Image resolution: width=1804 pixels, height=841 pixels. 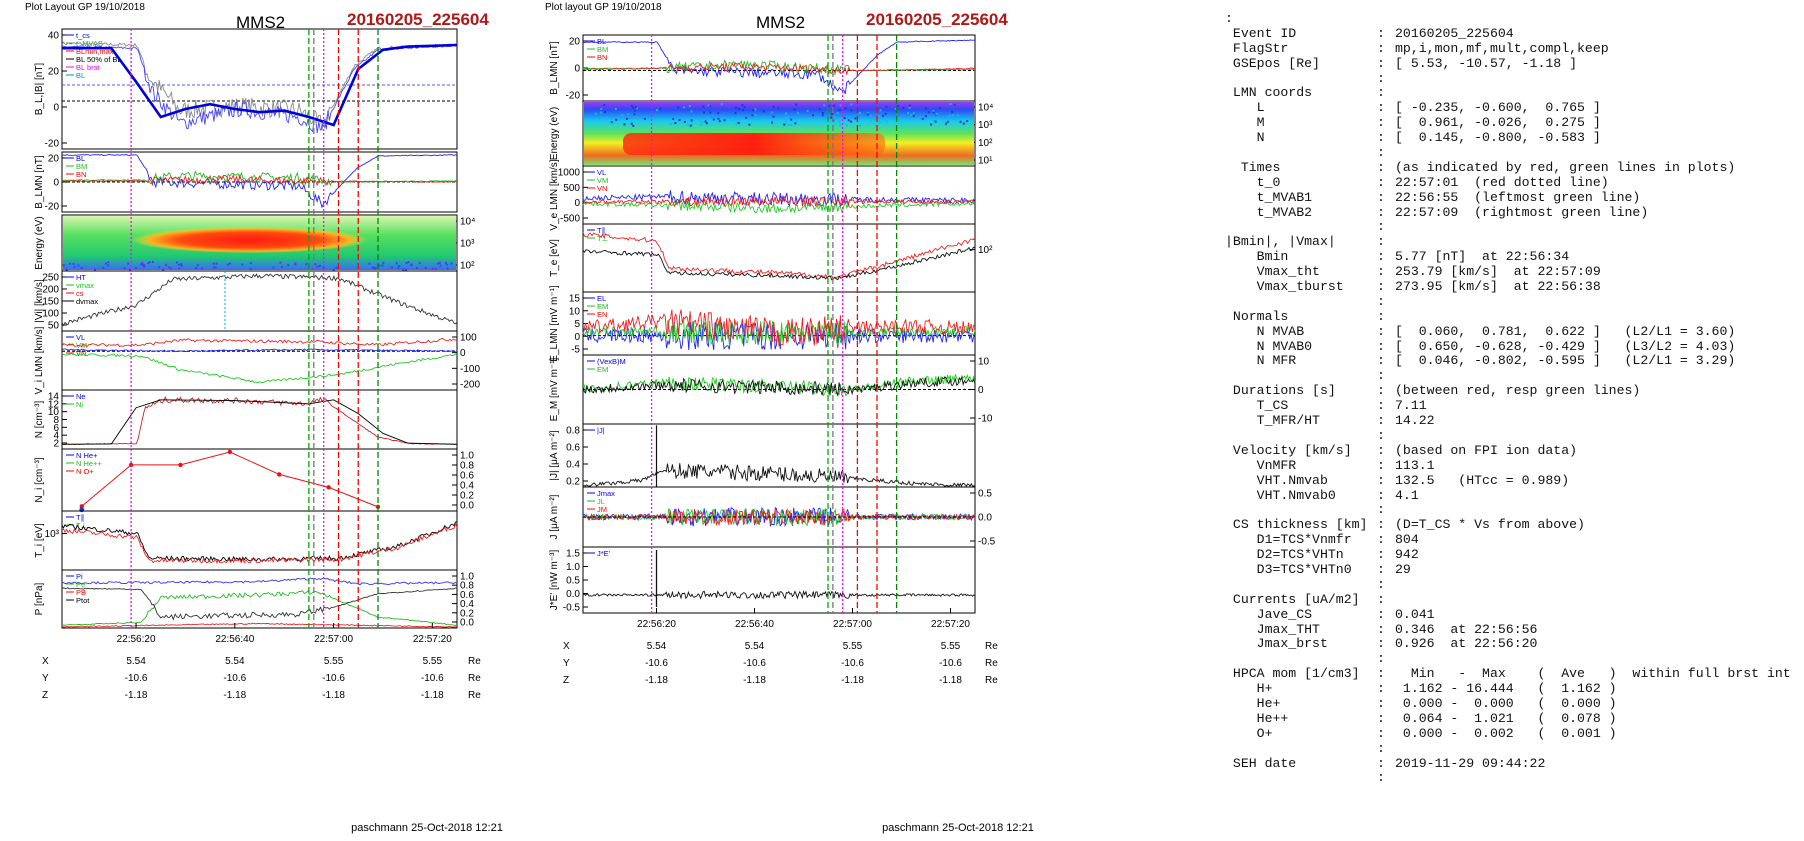 What do you see at coordinates (554, 455) in the screenshot?
I see `panel-ylabel: |J| [μA m⁻²]` at bounding box center [554, 455].